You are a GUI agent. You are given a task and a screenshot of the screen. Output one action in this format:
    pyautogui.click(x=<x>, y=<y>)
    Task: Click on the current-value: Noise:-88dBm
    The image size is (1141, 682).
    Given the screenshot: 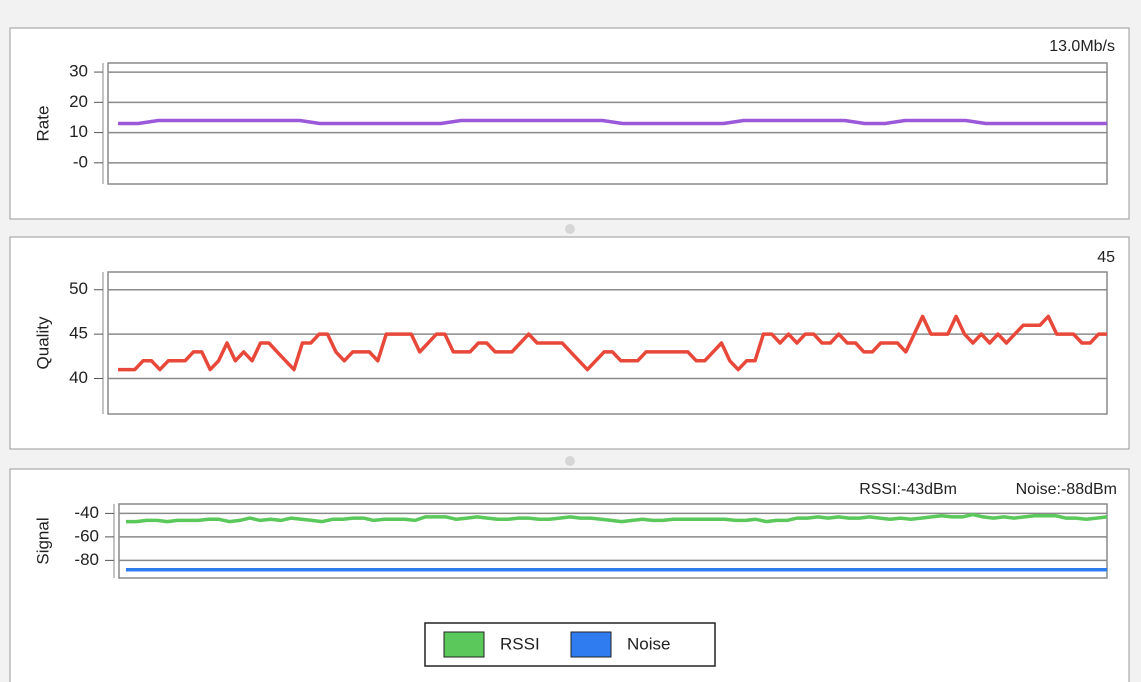 What is the action you would take?
    pyautogui.click(x=1066, y=489)
    